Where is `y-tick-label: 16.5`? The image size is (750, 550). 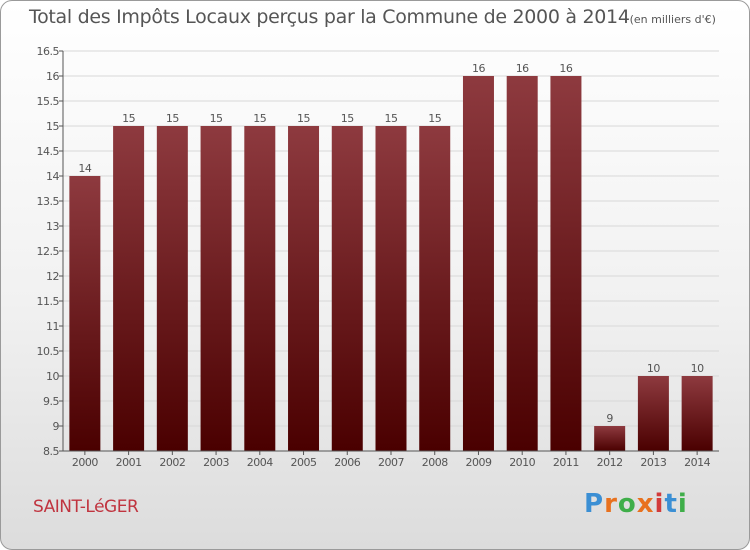
y-tick-label: 16.5 is located at coordinates (48, 51).